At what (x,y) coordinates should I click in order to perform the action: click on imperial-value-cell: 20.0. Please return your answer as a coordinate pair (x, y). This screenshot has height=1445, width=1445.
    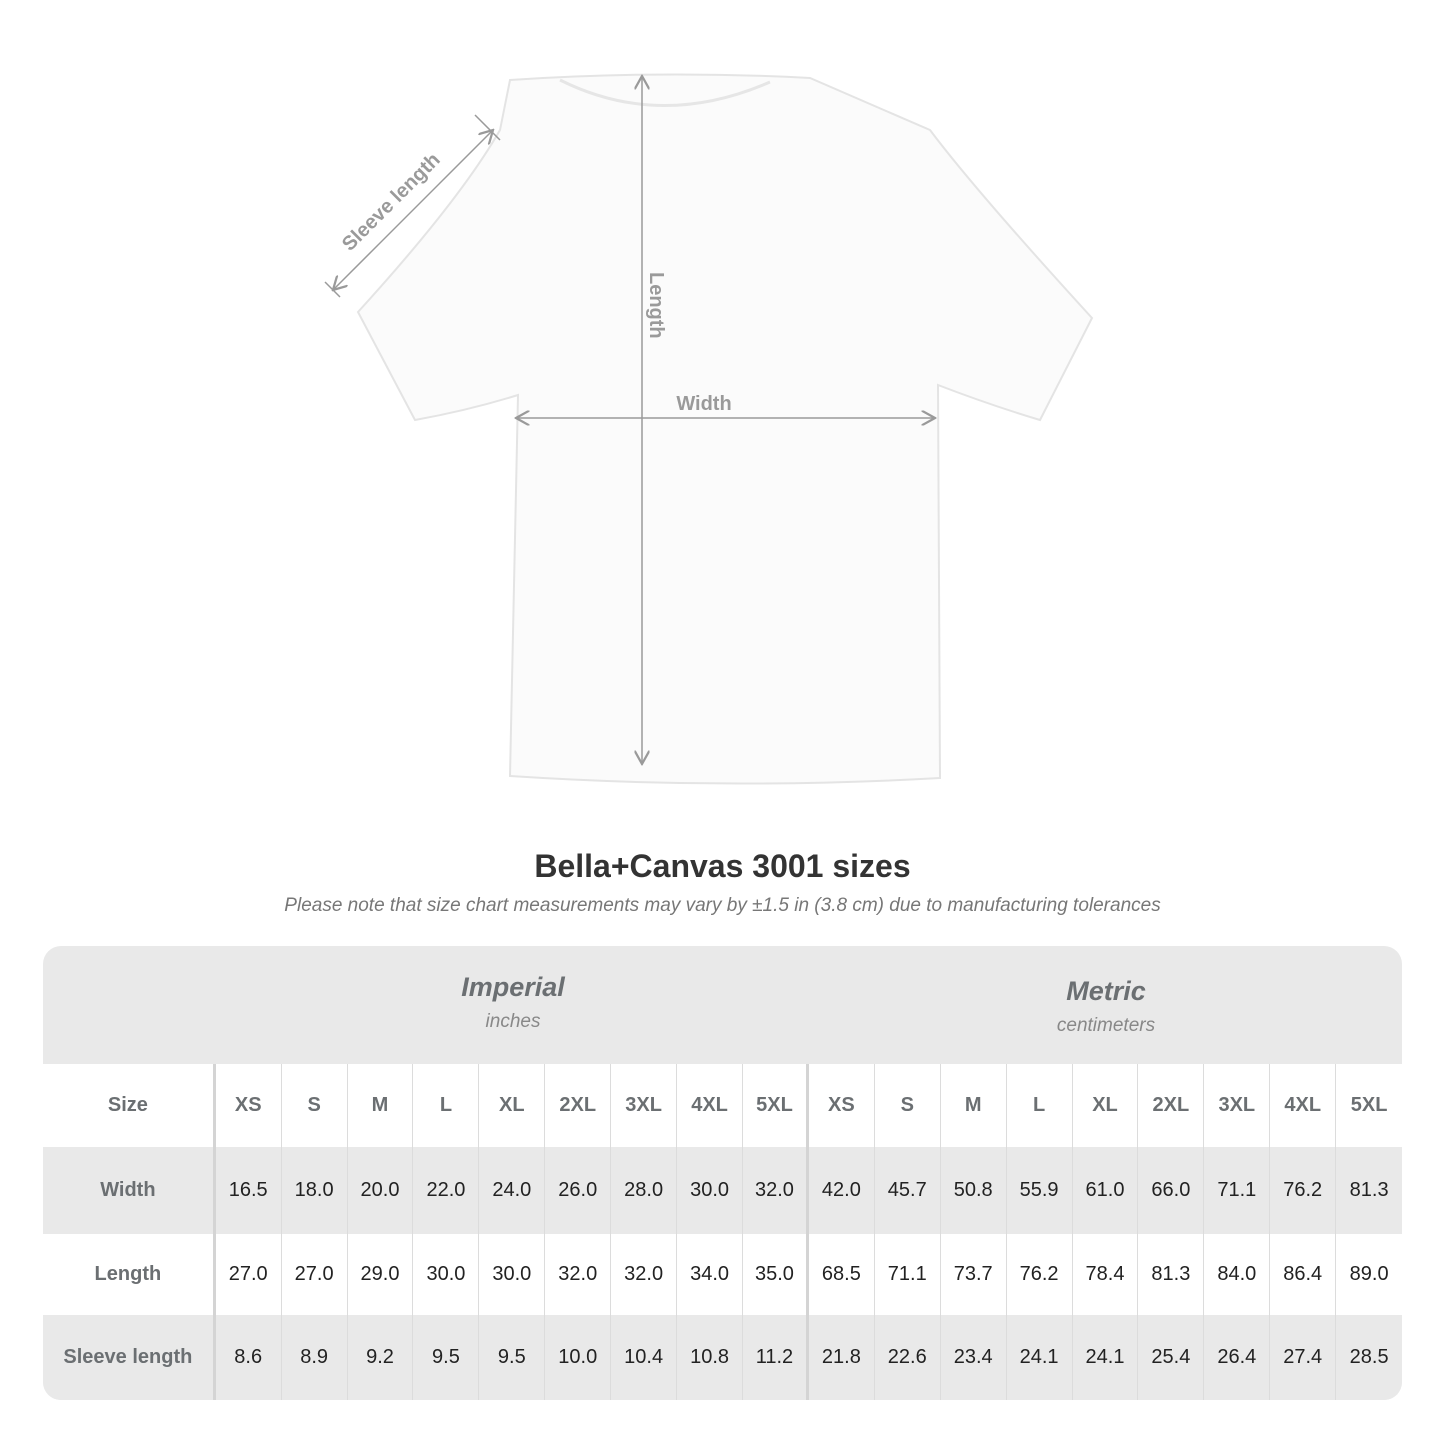
    Looking at the image, I should click on (381, 1190).